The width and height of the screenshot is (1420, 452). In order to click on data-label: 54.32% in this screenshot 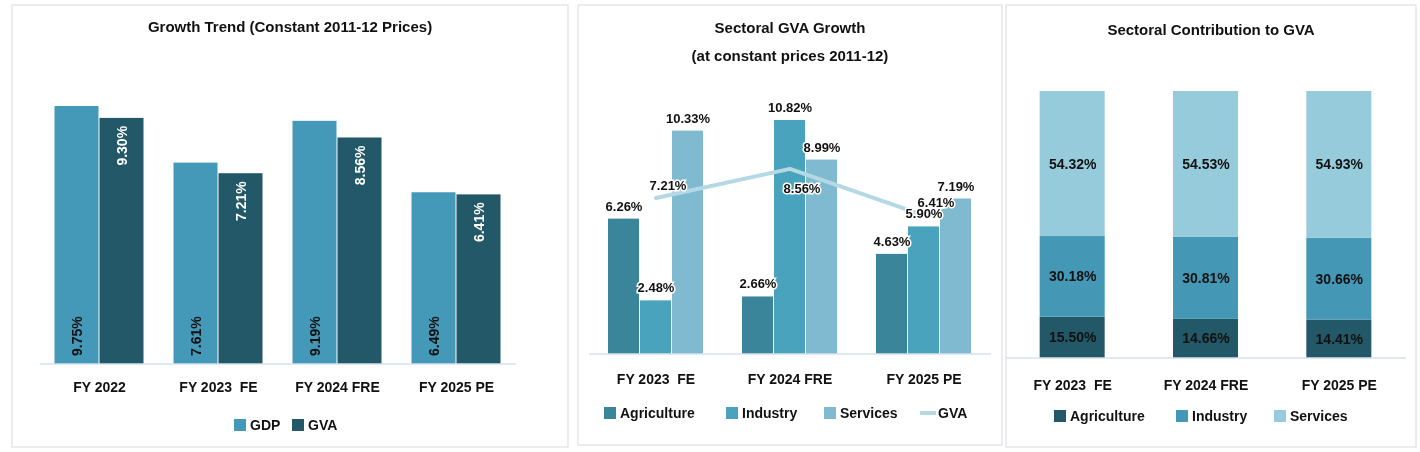, I will do `click(1072, 163)`.